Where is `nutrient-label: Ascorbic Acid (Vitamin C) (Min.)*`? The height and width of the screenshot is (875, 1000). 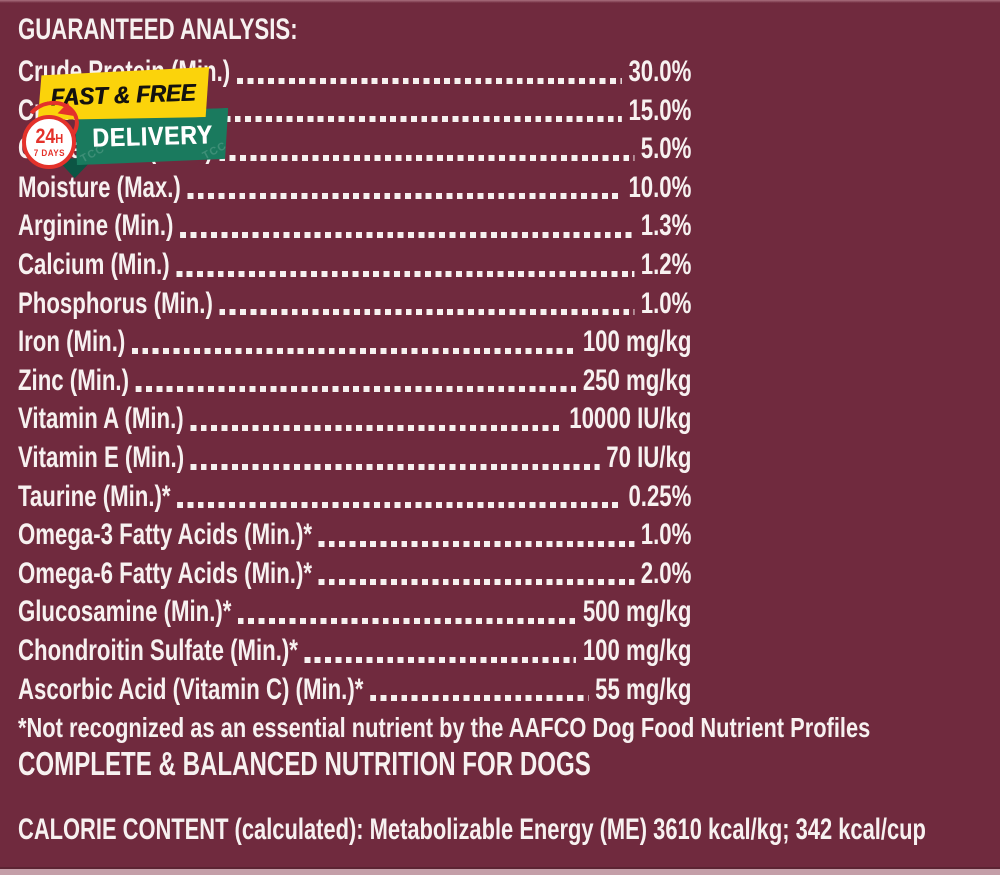
nutrient-label: Ascorbic Acid (Vitamin C) (Min.)* is located at coordinates (191, 689).